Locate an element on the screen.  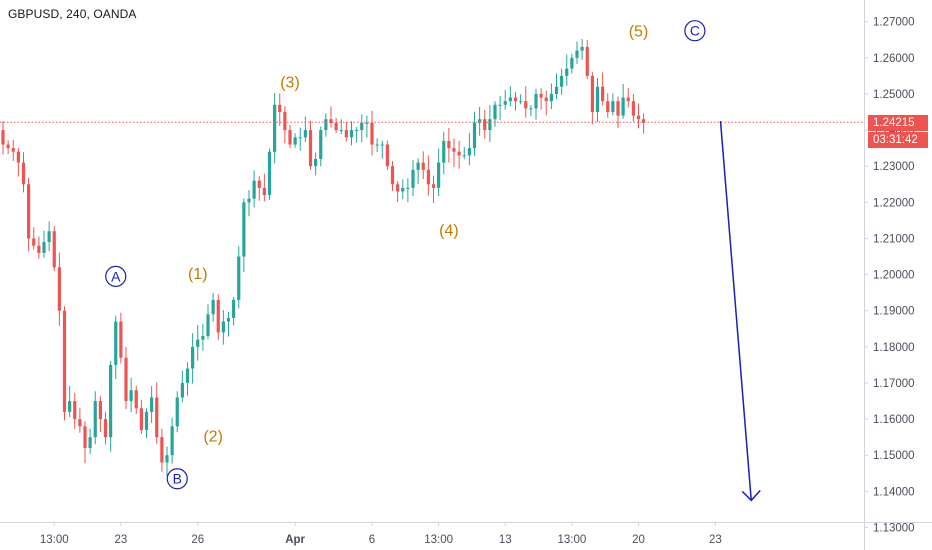
wave-label-1: (1) is located at coordinates (198, 274).